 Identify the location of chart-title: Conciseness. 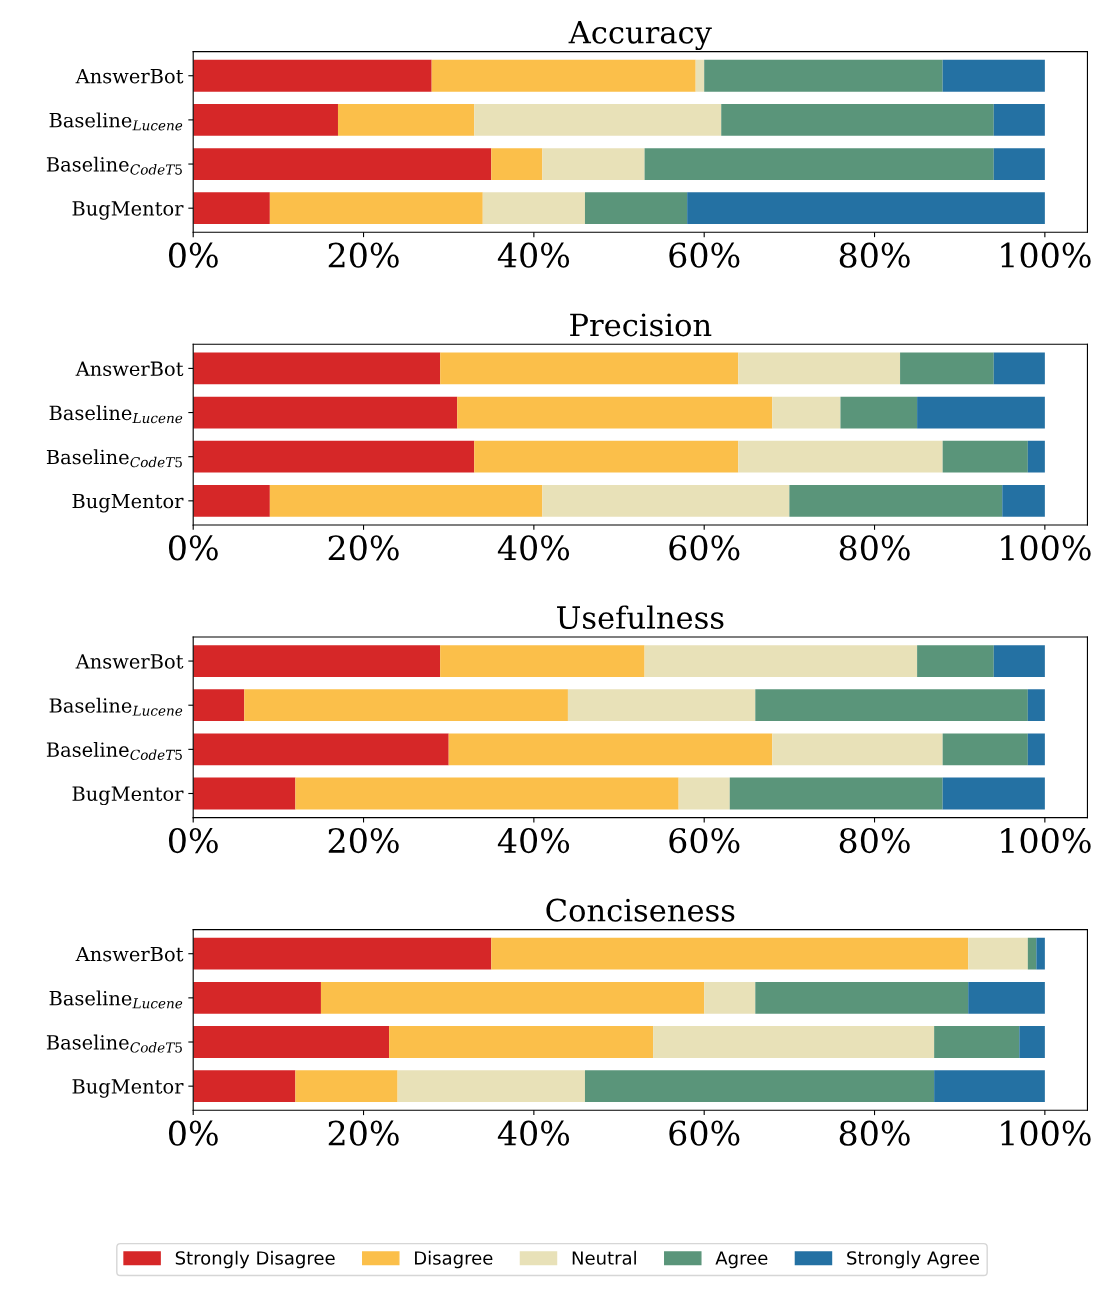
(640, 910).